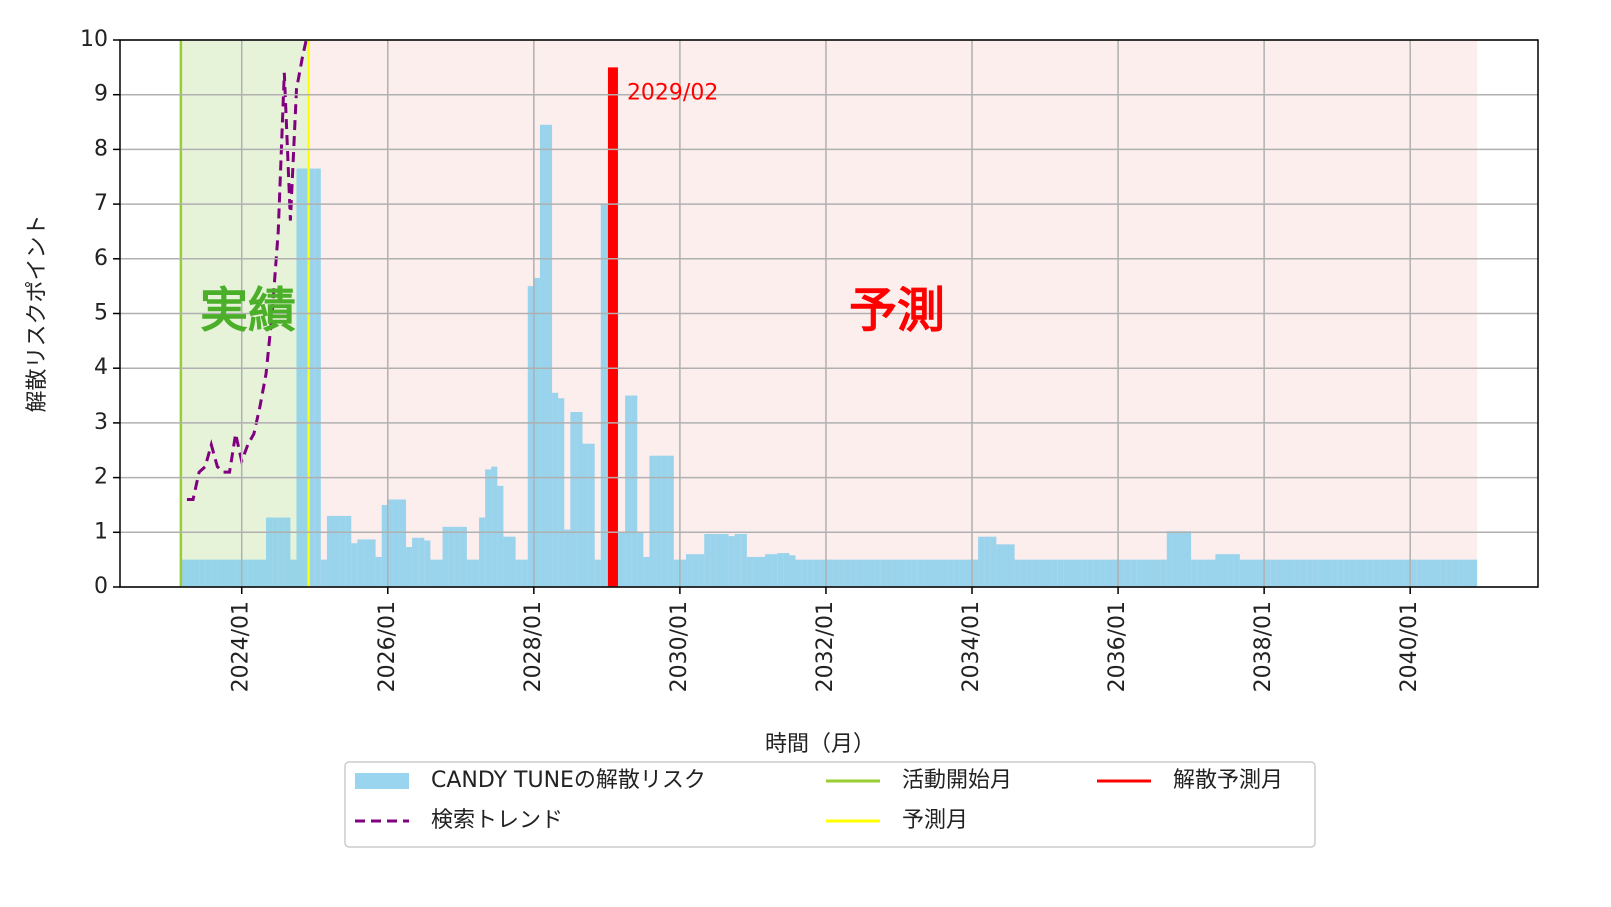 The width and height of the screenshot is (1611, 907). I want to click on y-tick-label: 10, so click(94, 39).